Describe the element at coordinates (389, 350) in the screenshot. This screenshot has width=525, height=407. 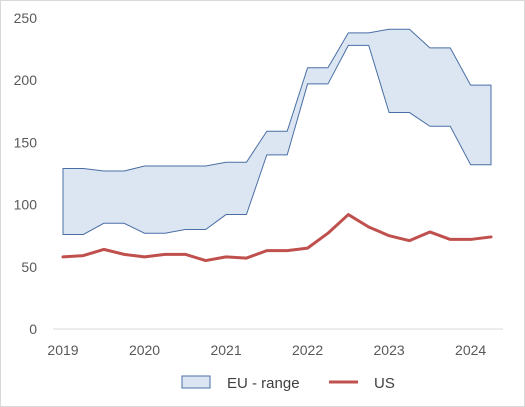
I see `x-tick-label: 2023` at that location.